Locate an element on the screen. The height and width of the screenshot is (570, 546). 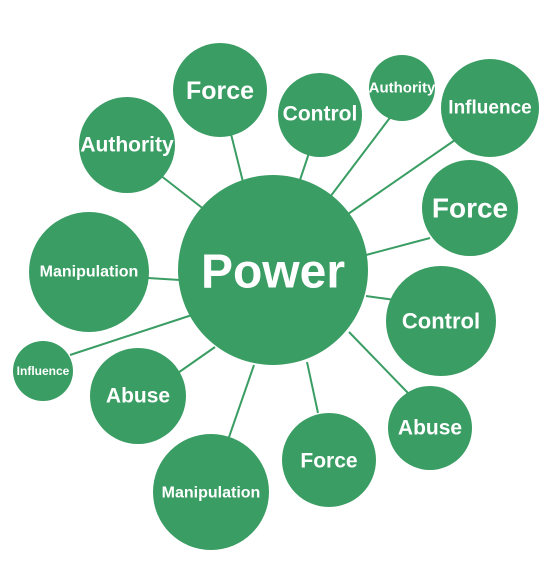
node-influence-2: Influence is located at coordinates (43, 371).